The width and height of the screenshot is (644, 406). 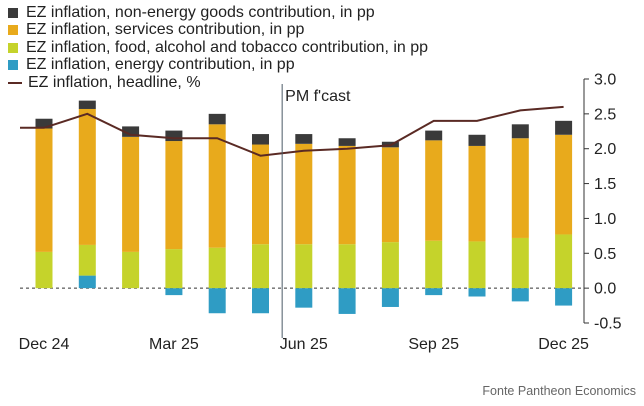 What do you see at coordinates (318, 96) in the screenshot?
I see `forecast-label: PM f'cast` at bounding box center [318, 96].